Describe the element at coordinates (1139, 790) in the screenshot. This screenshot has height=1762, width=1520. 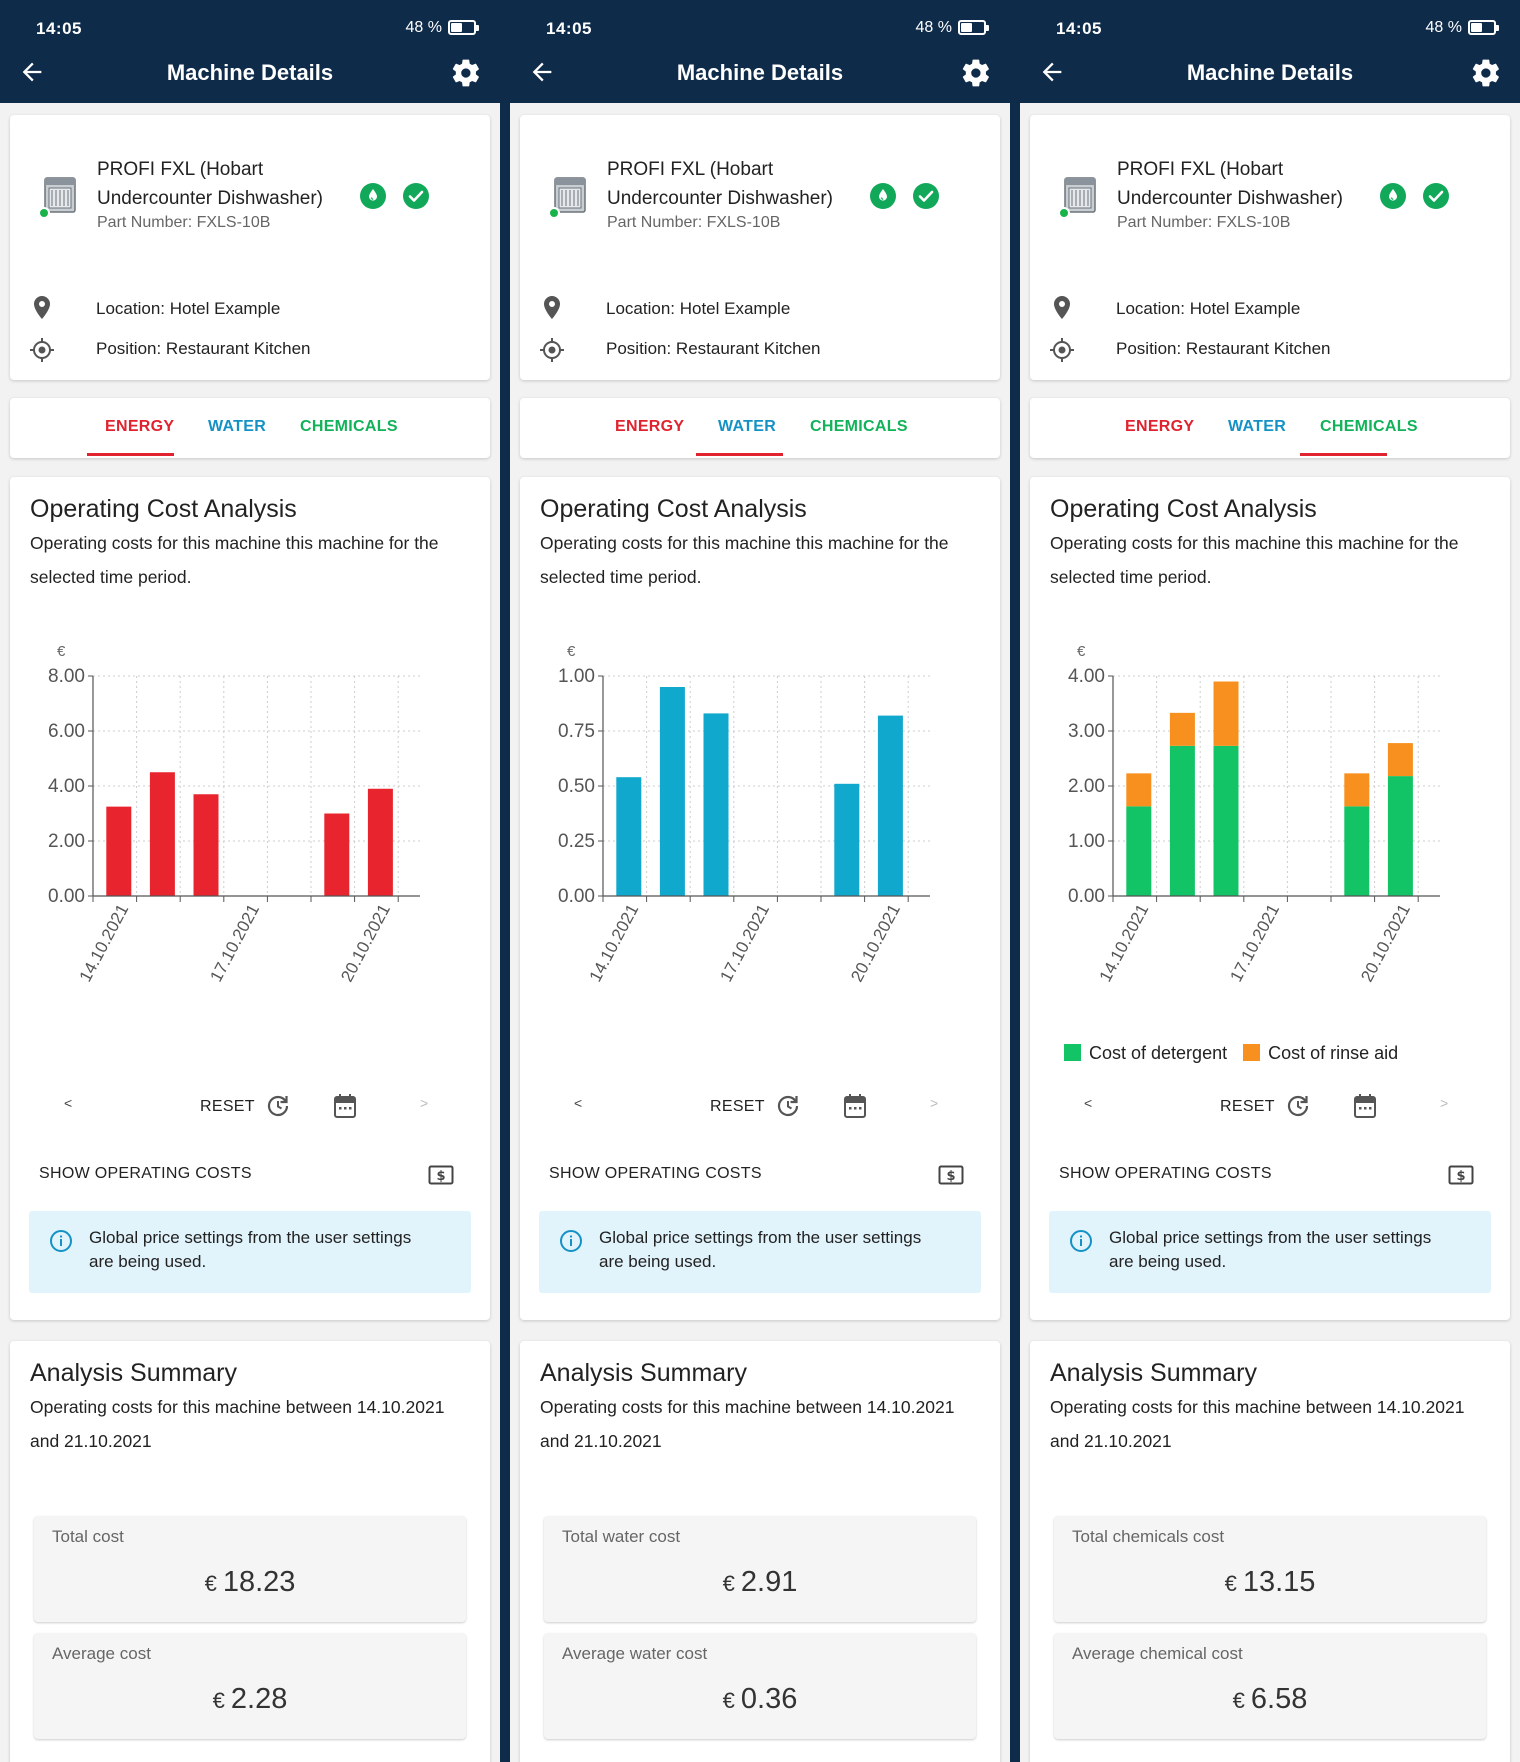
I see `bar-cost-of-rinse-aid-14.10.2021` at that location.